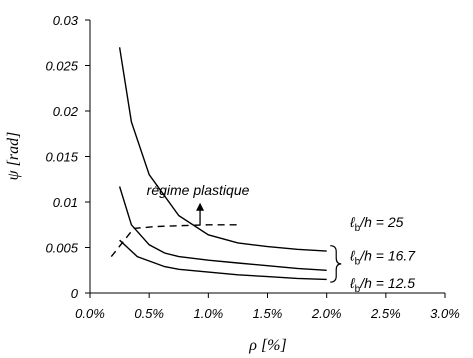 The image size is (473, 358). I want to click on annotation-text: régime plastique, so click(198, 190).